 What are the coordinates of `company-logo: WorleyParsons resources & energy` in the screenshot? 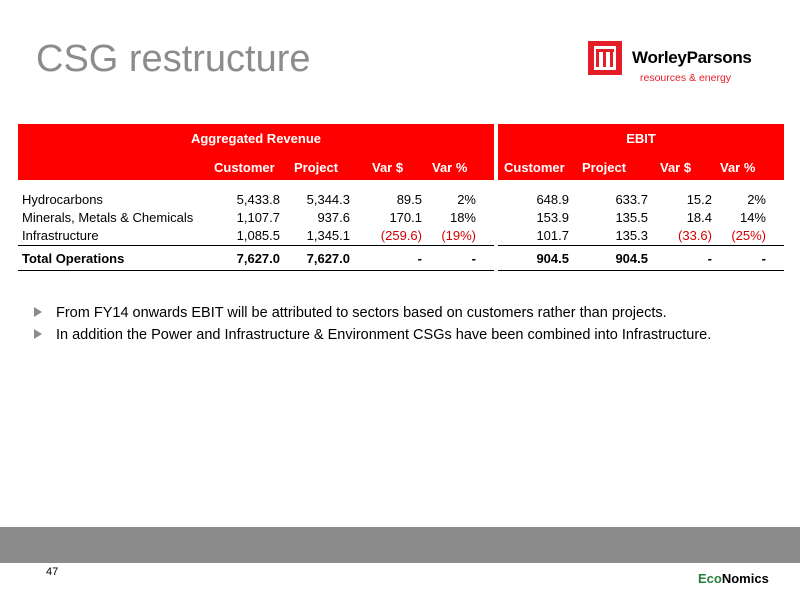 It's located at (688, 66).